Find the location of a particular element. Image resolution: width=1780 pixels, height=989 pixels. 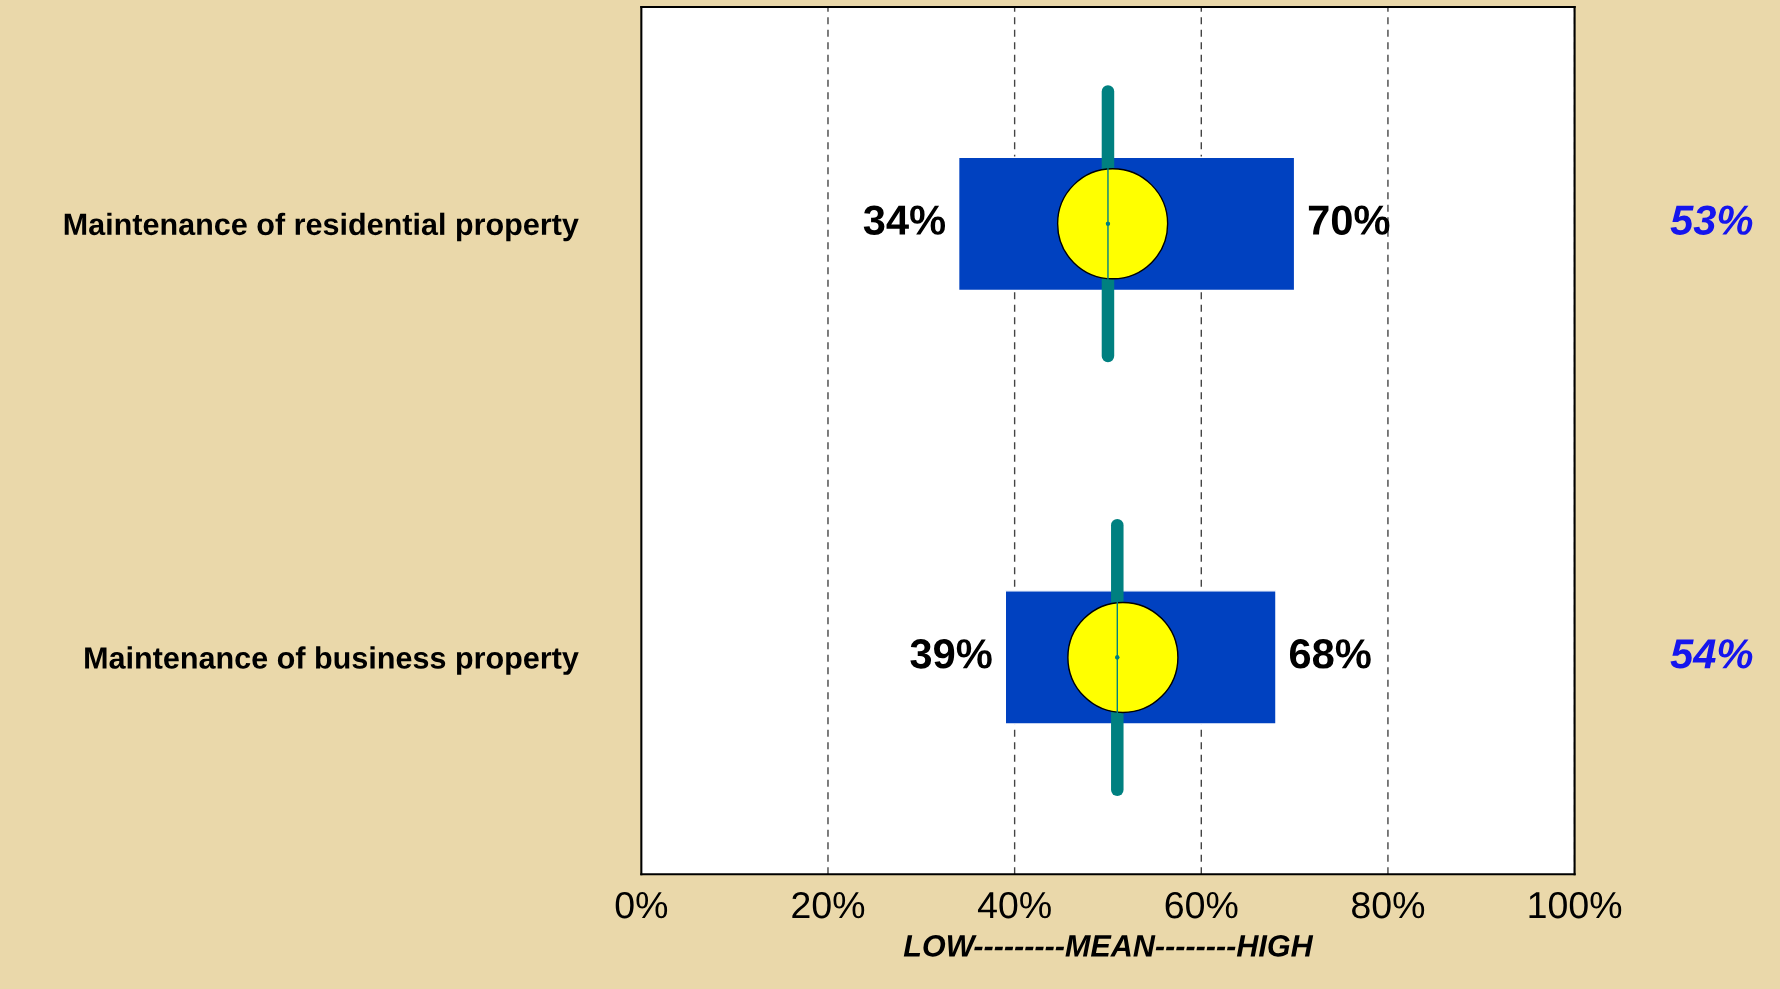

x-tick-label: 20% is located at coordinates (828, 905).